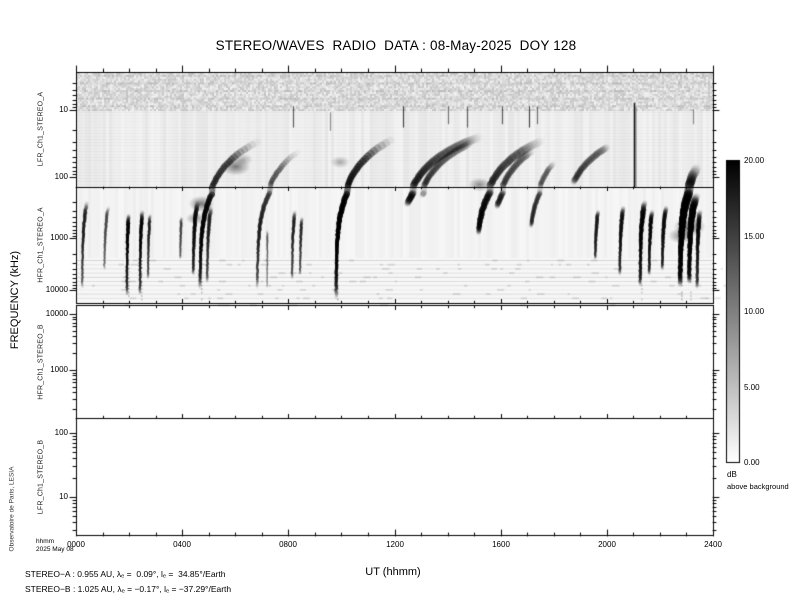  Describe the element at coordinates (754, 236) in the screenshot. I see `colorbar-tick-label: 15.00` at that location.